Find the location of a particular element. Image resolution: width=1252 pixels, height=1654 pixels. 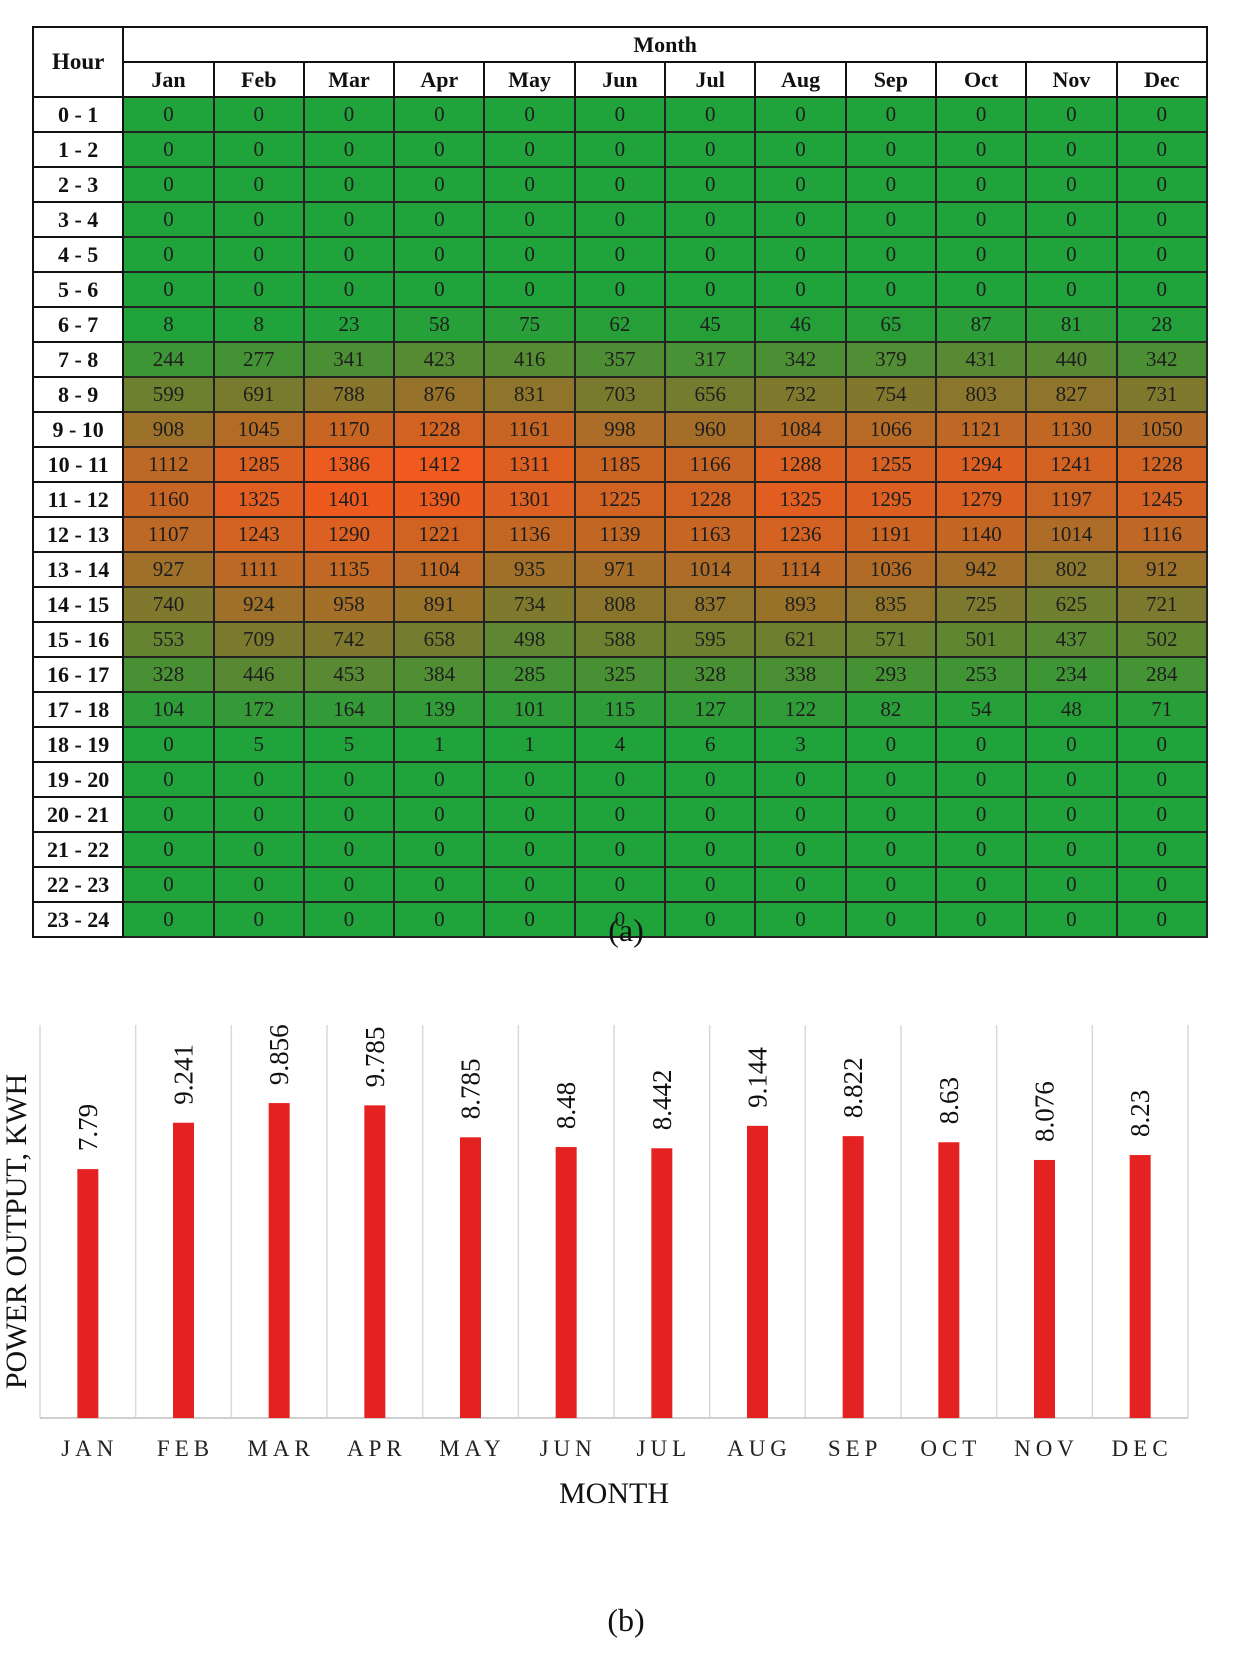

heatmap-cell: 1221 is located at coordinates (439, 534).